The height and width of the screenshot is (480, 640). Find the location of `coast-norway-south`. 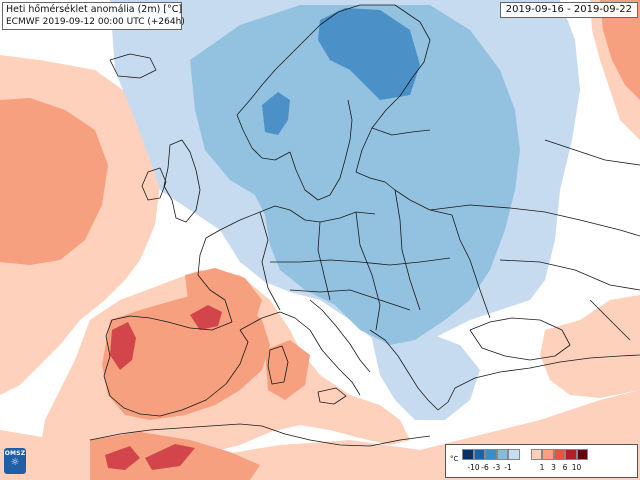

coast-norway-south is located at coordinates (263, 137).